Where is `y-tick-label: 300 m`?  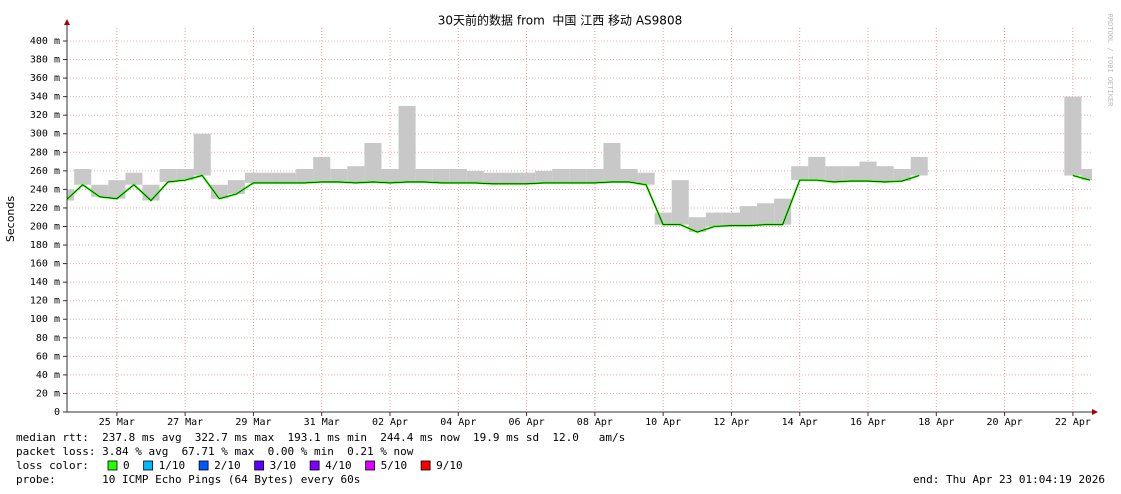
y-tick-label: 300 m is located at coordinates (45, 134).